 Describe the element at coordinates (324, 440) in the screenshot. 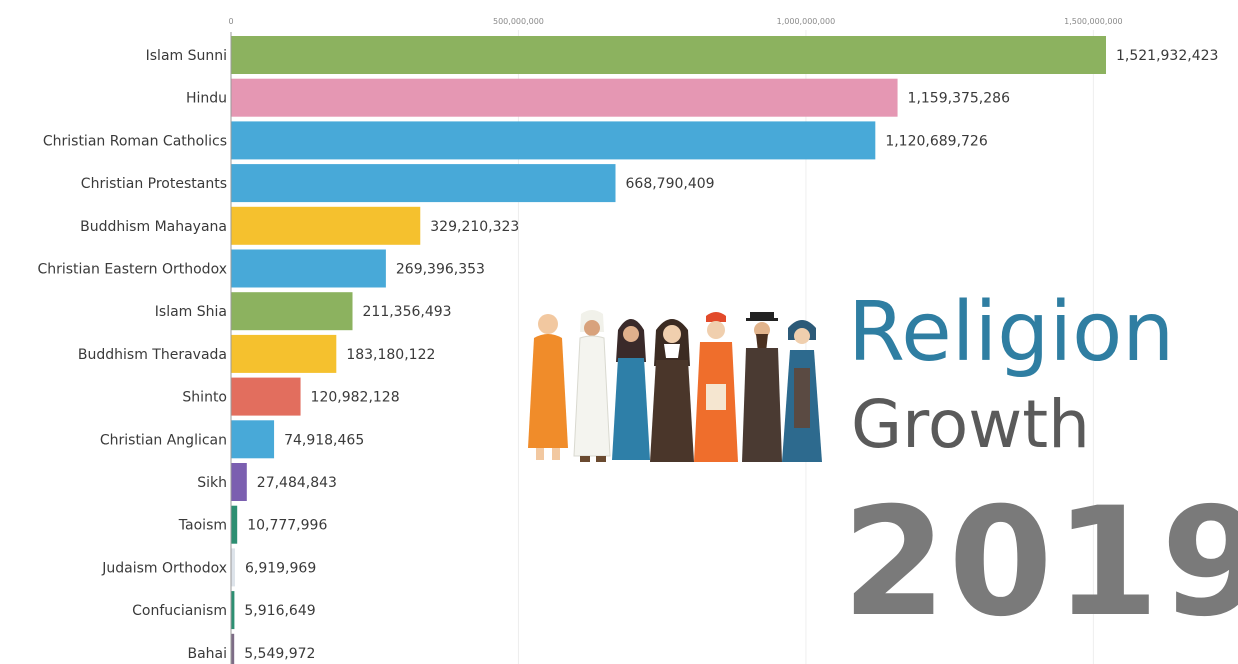

I see `value-label: 74,918,465` at that location.